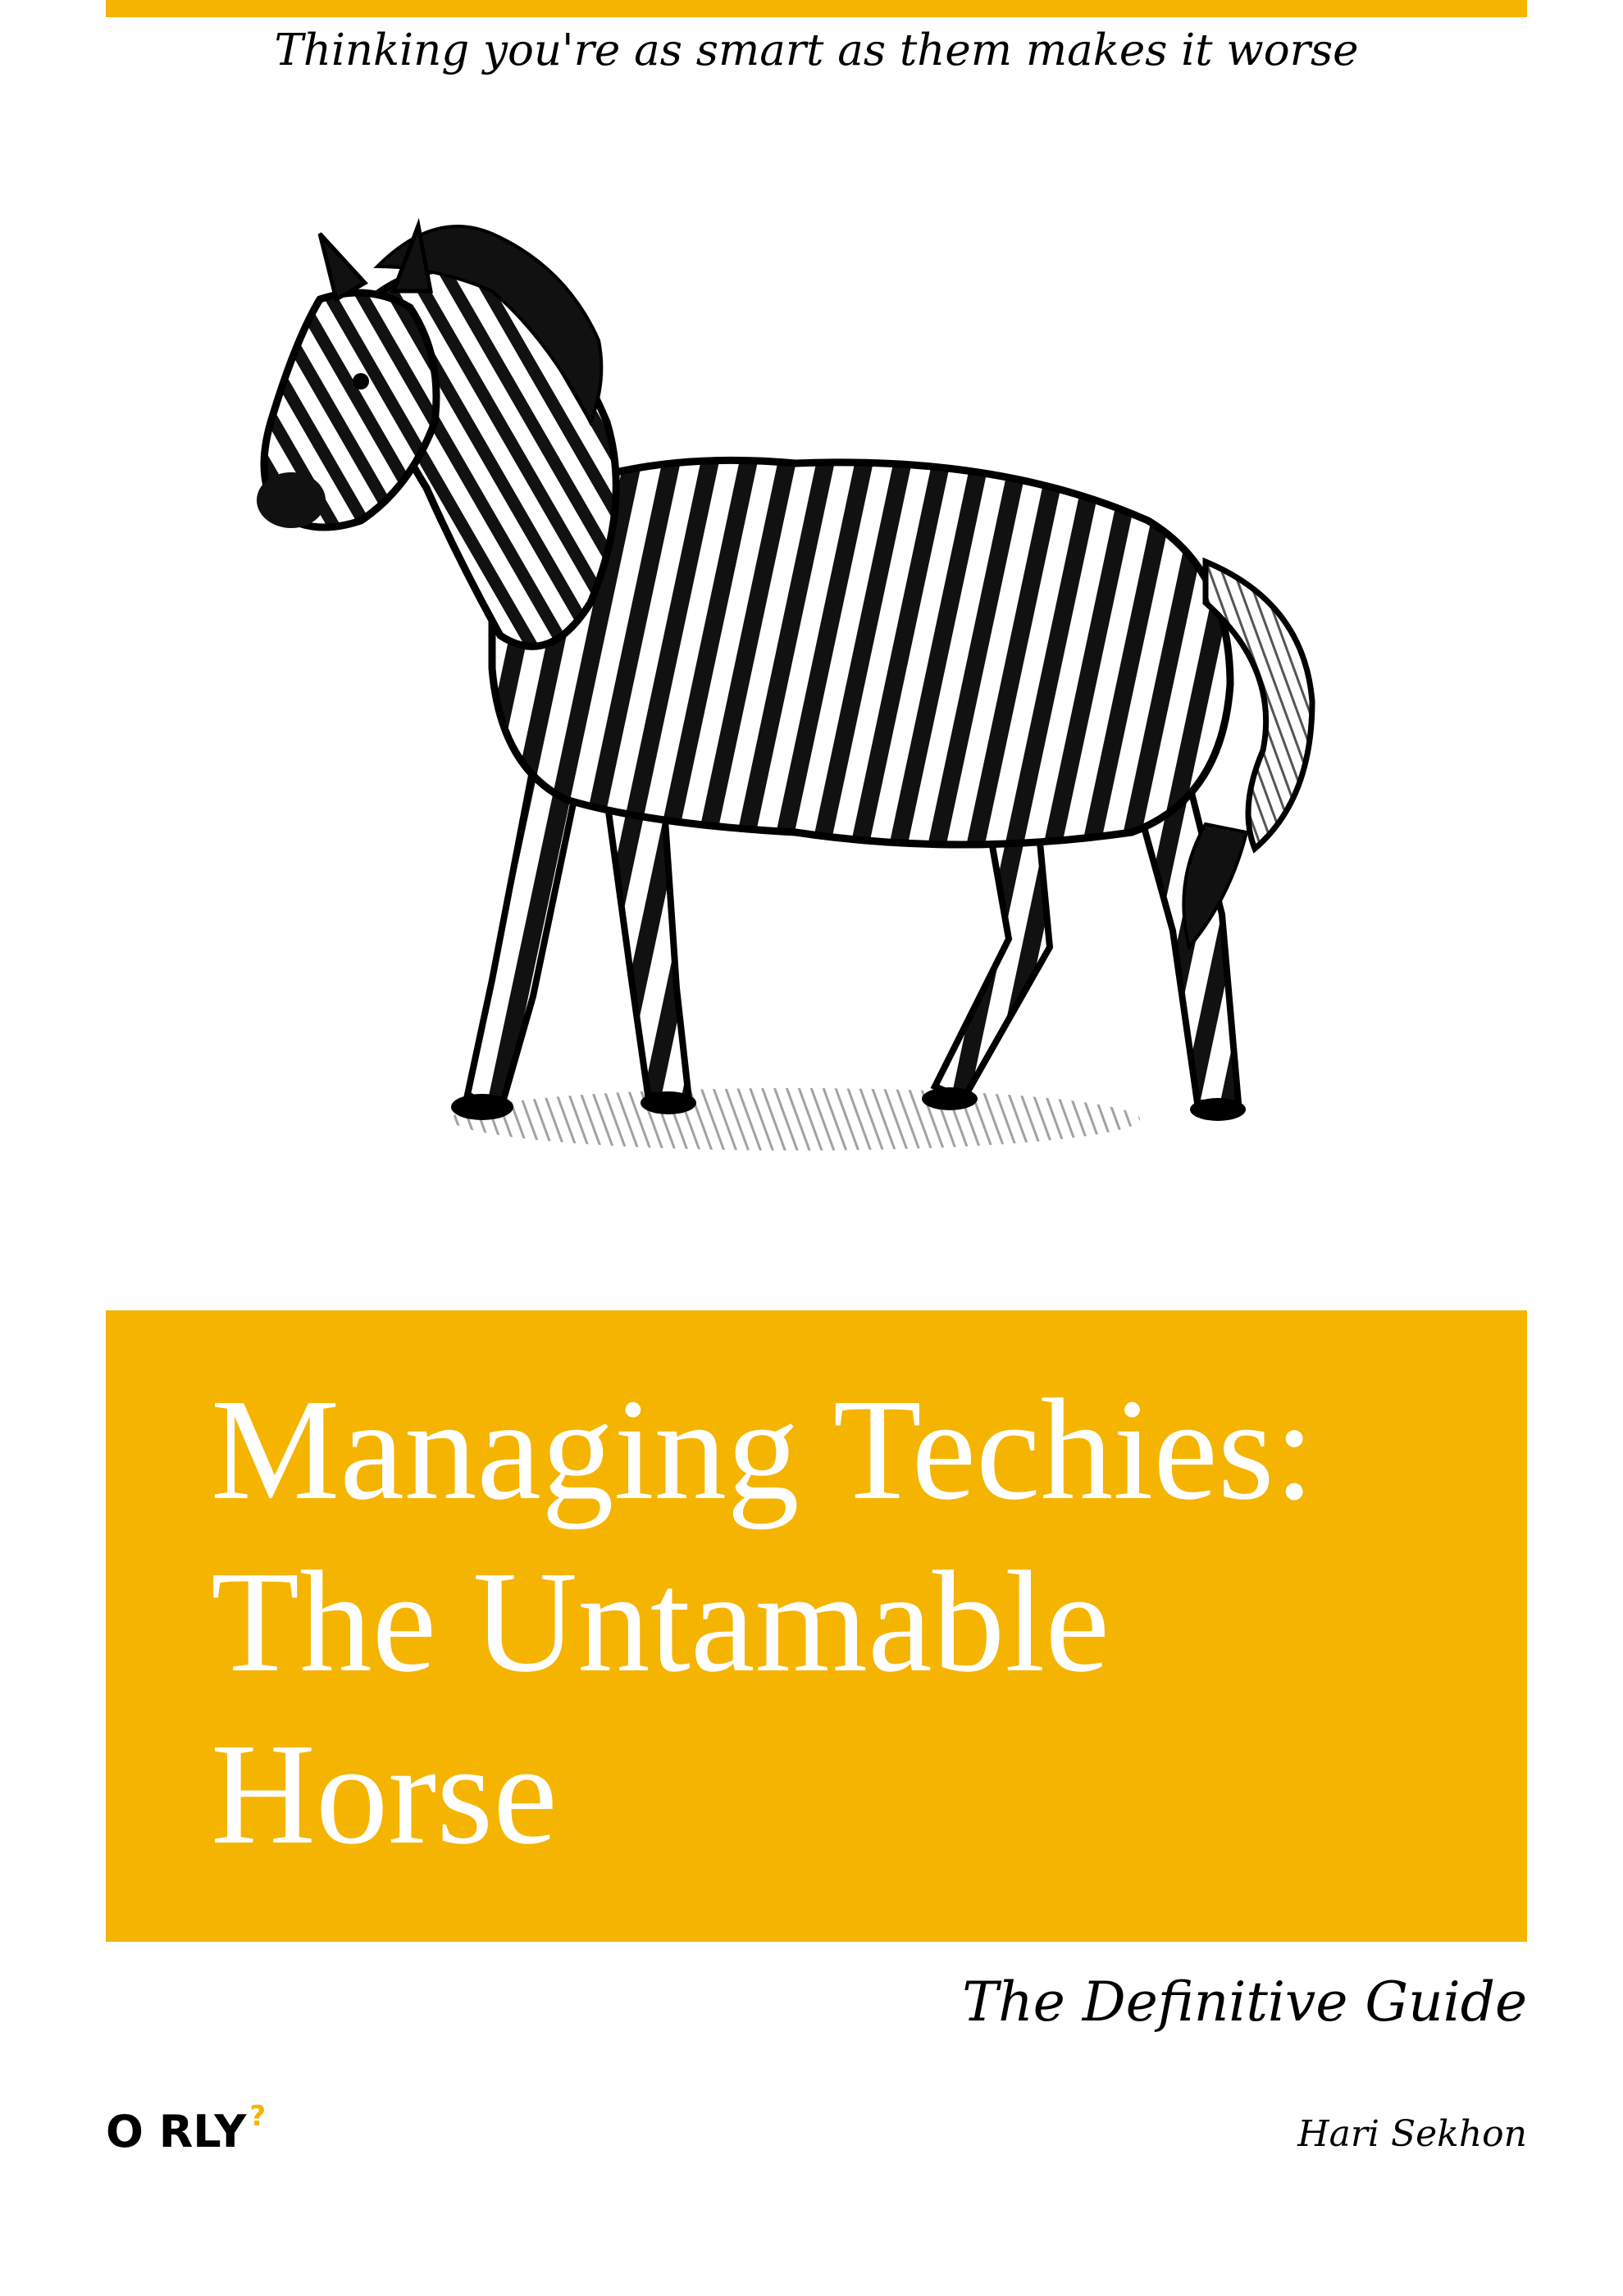  Describe the element at coordinates (816, 8) in the screenshot. I see `top-accent-bar` at that location.